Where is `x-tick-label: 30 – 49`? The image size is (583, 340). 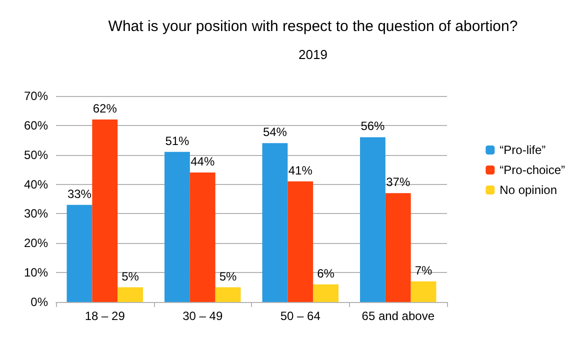
x-tick-label: 30 – 49 is located at coordinates (202, 316).